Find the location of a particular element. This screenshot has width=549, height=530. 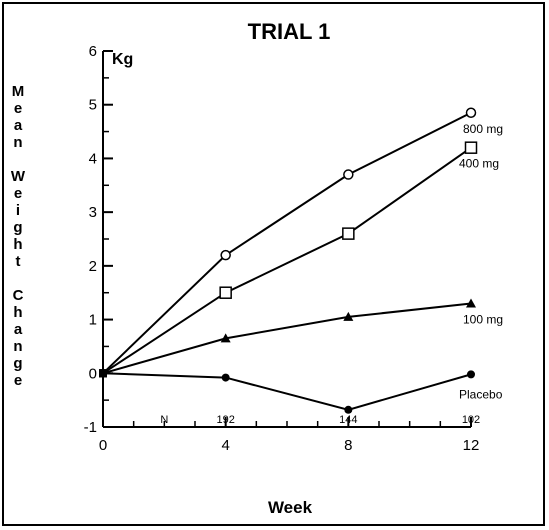

y-axis-label-letter: C is located at coordinates (18, 295).